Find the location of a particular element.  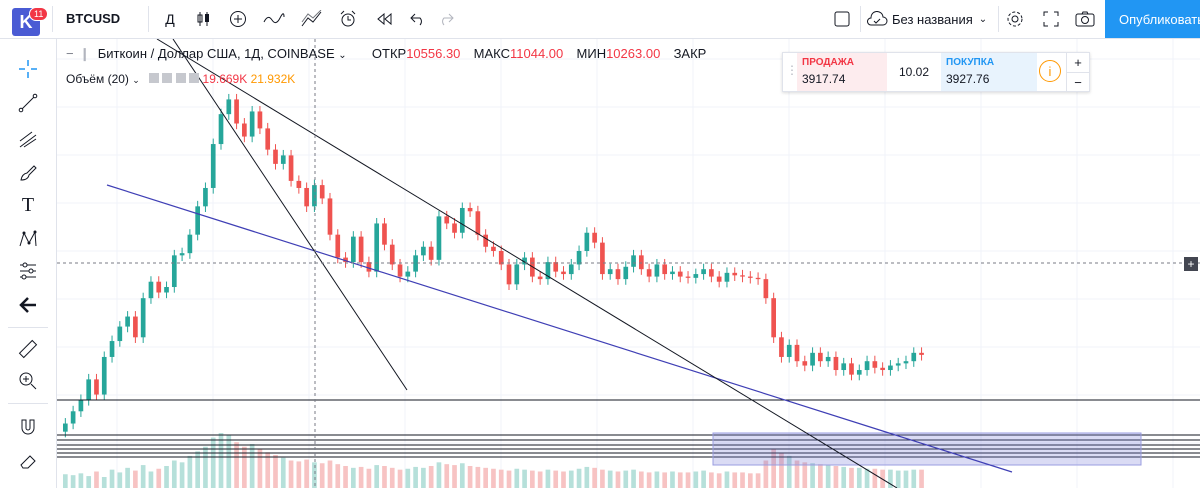

plus-icon is located at coordinates (180, 78).